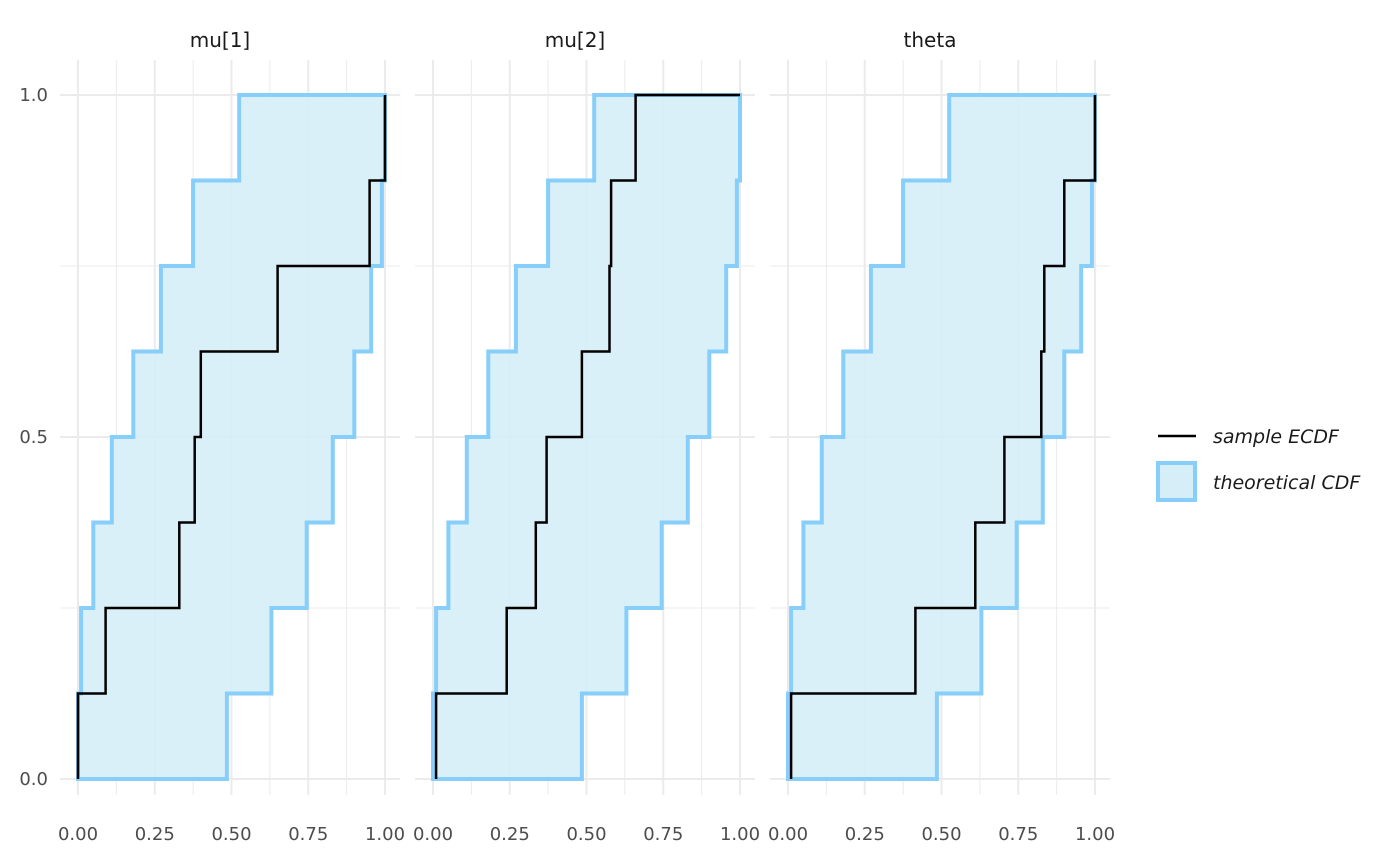 This screenshot has width=1400, height=865. Describe the element at coordinates (1276, 437) in the screenshot. I see `legend-label-sample-ecdf: sample ECDF` at that location.